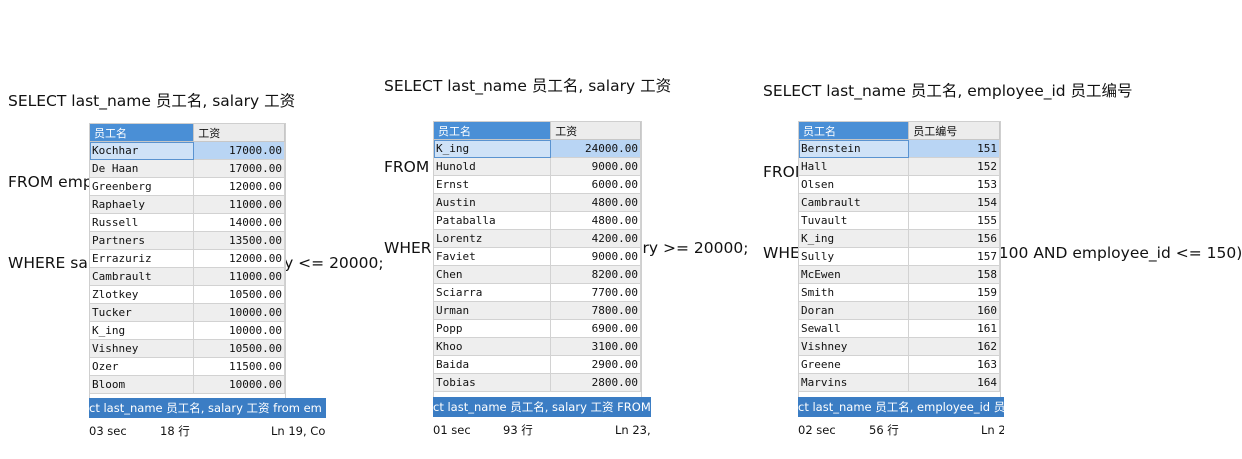  What do you see at coordinates (595, 292) in the screenshot?
I see `cell-value: 7700.00` at bounding box center [595, 292].